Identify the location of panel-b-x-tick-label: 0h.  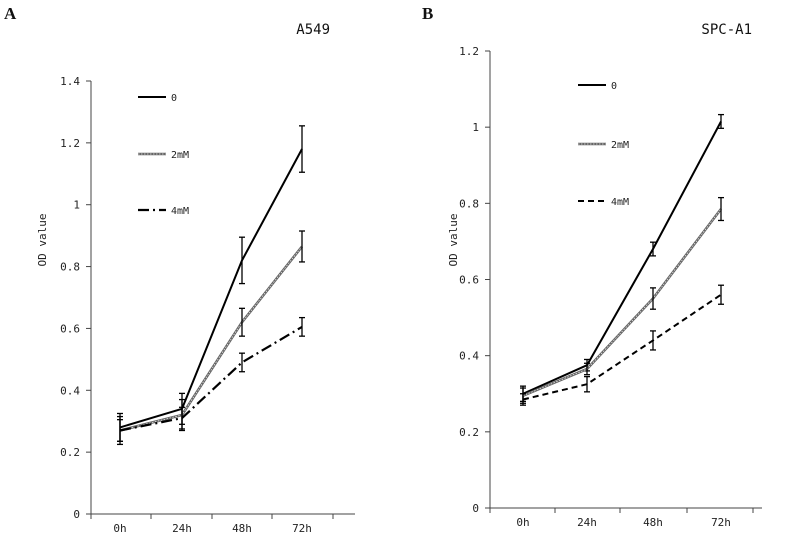
(522, 522).